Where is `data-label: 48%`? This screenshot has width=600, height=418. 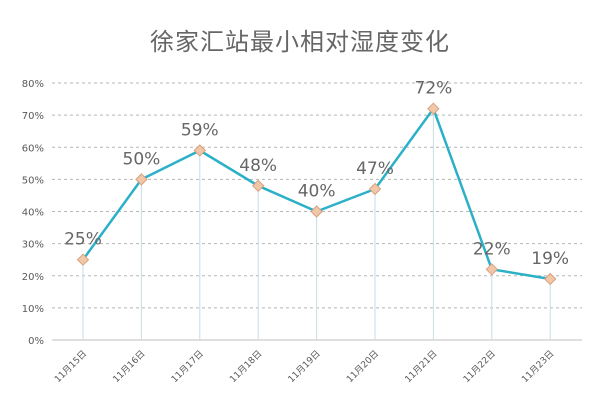
data-label: 48% is located at coordinates (258, 166).